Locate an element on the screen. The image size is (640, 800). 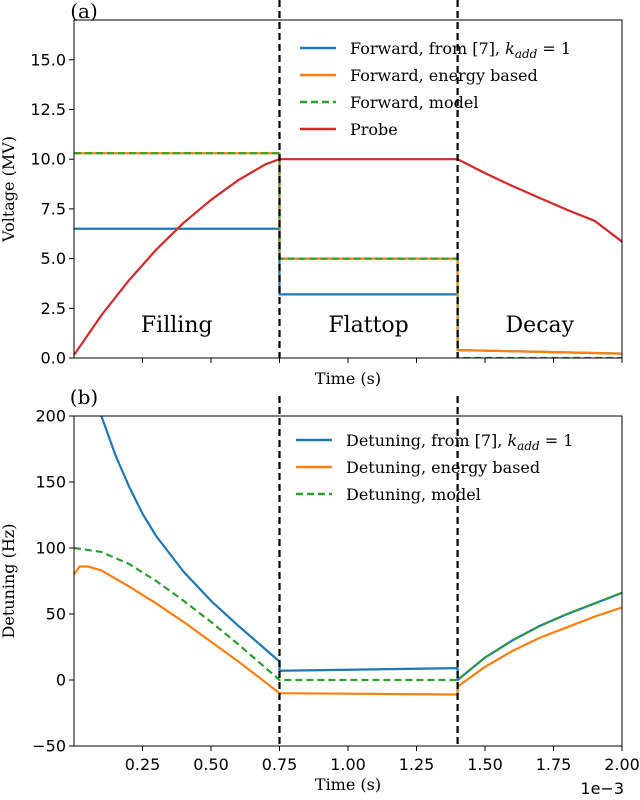
y-axis-label: Detuning (Hz) is located at coordinates (9, 581).